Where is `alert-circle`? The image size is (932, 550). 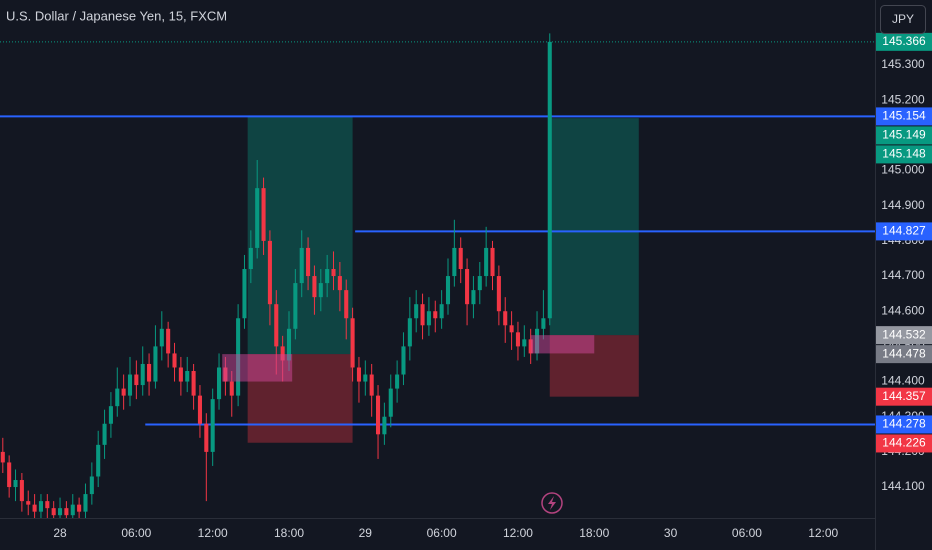
alert-circle is located at coordinates (552, 503).